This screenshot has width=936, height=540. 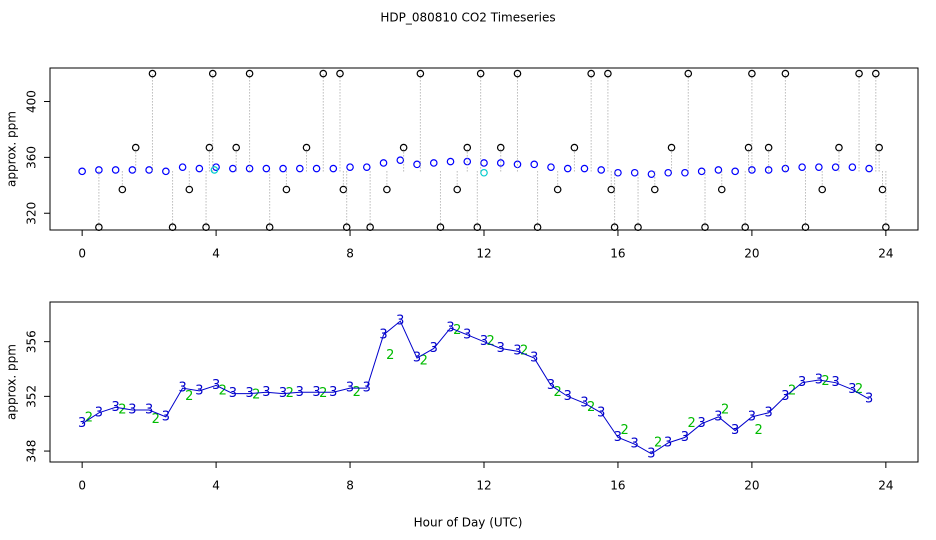 I want to click on y-tick-label: 320, so click(x=32, y=213).